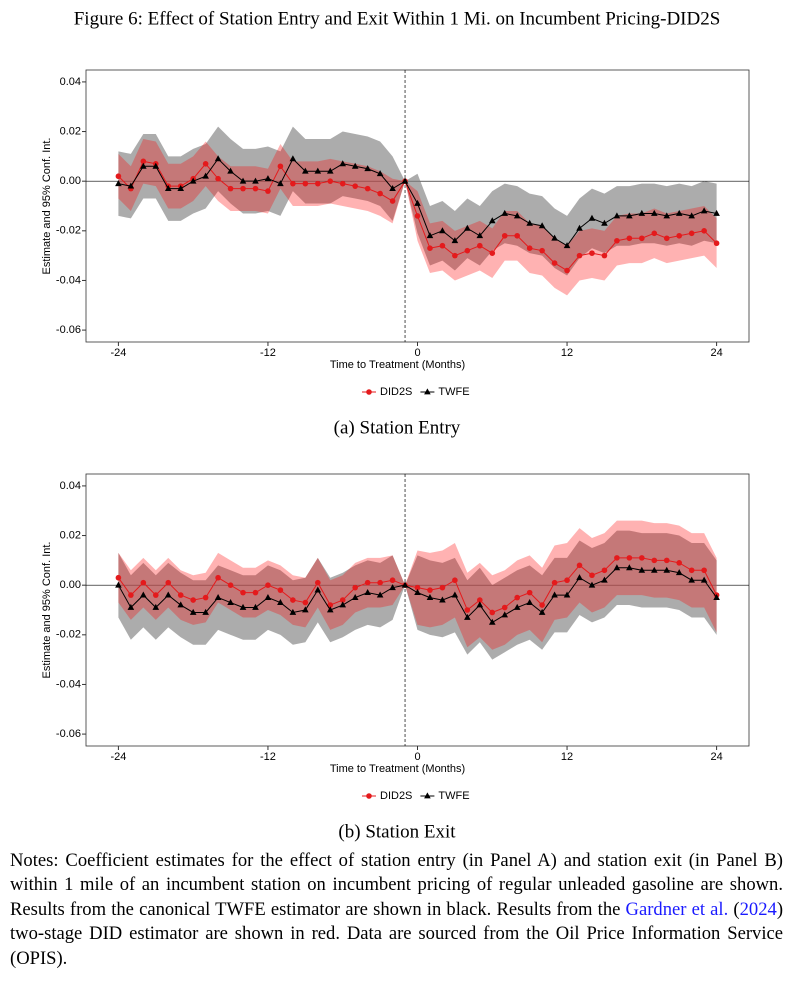 The image size is (795, 988). I want to click on y-tick-label: 0.02, so click(70, 535).